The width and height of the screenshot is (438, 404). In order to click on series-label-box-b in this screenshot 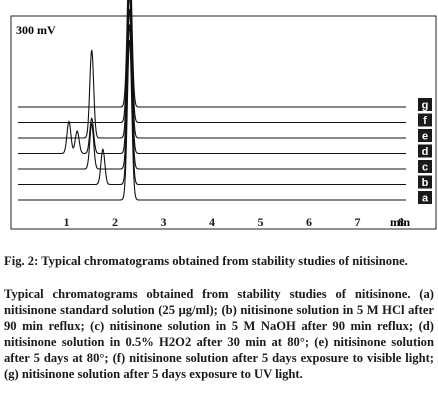, I will do `click(425, 182)`.